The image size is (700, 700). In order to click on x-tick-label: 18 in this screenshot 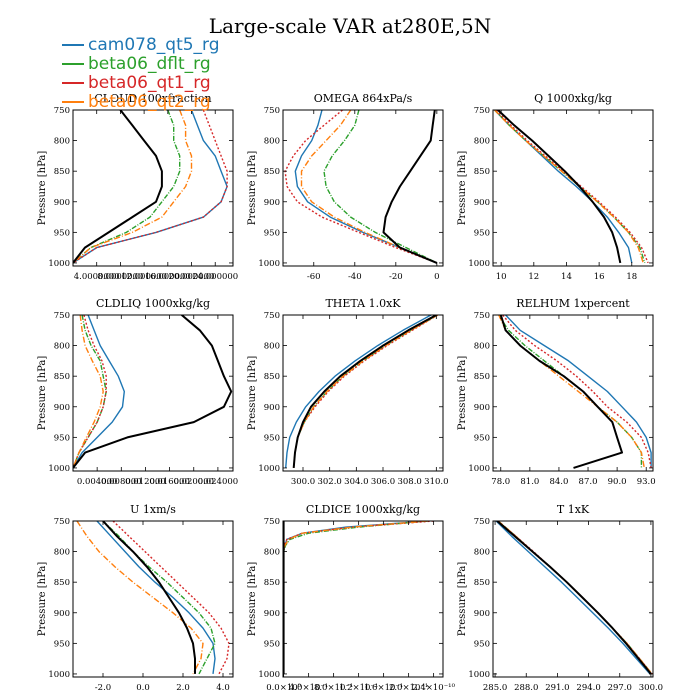, I will do `click(631, 277)`.